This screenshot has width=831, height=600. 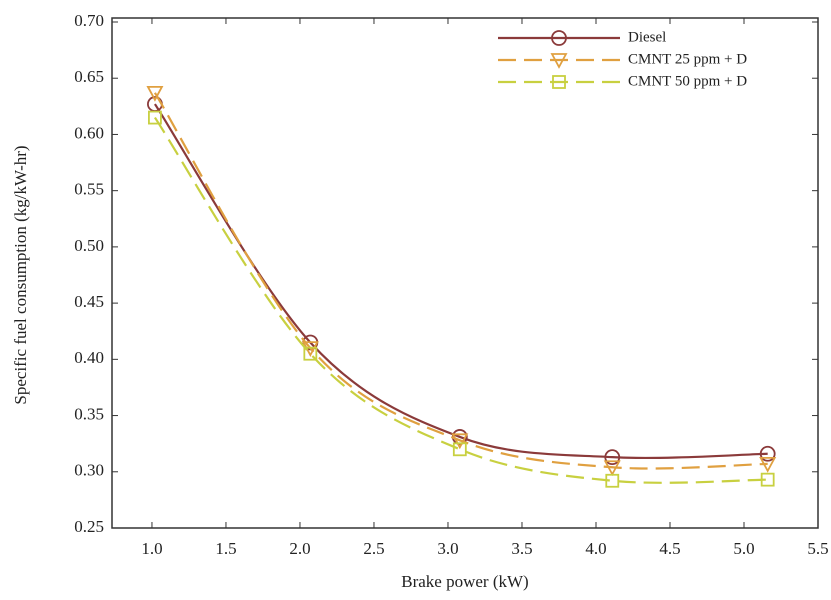 I want to click on y-tick-label: 0.70, so click(x=89, y=20).